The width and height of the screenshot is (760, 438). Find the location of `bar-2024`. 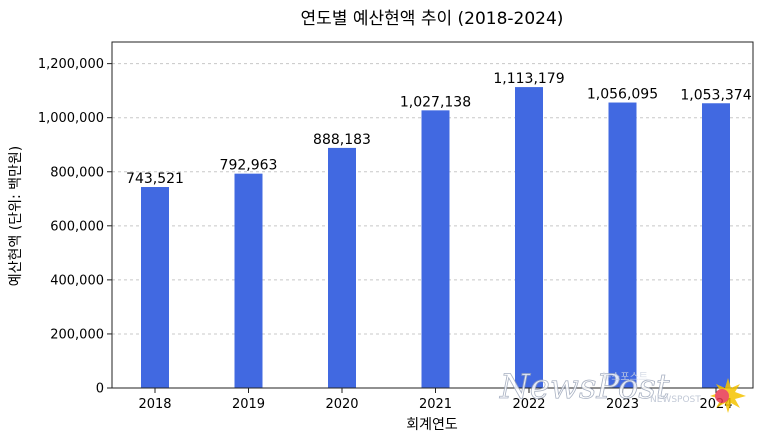

bar-2024 is located at coordinates (716, 246).